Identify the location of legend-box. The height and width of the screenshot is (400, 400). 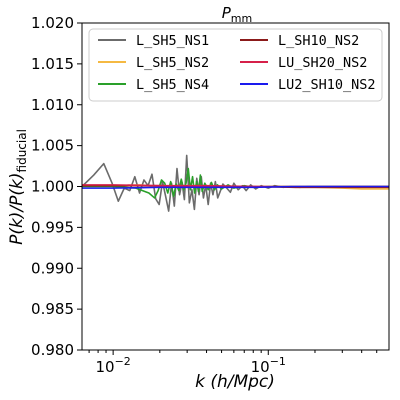
(235, 65).